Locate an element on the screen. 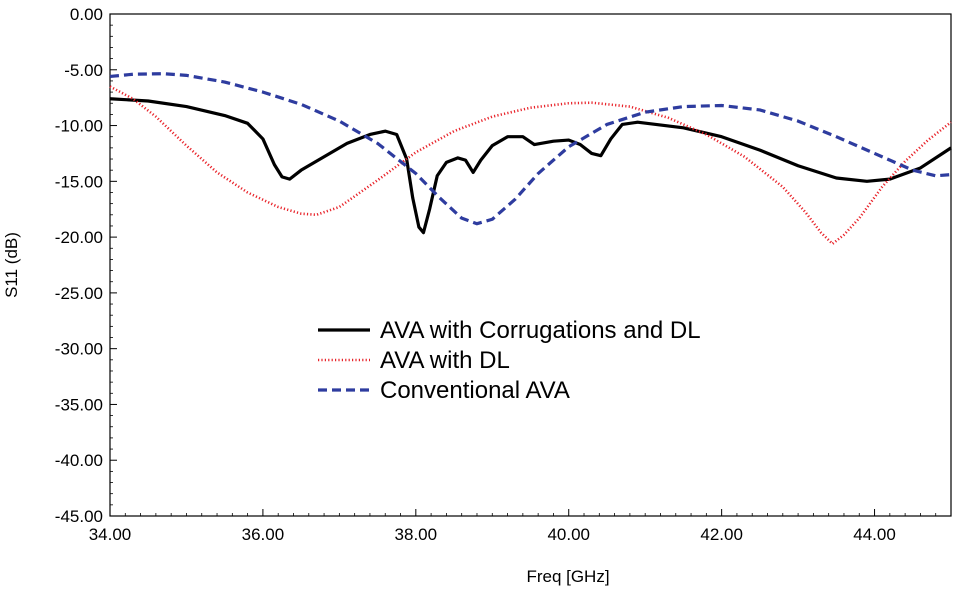 This screenshot has height=590, width=955. y-tick-label: -20.00 is located at coordinates (79, 237).